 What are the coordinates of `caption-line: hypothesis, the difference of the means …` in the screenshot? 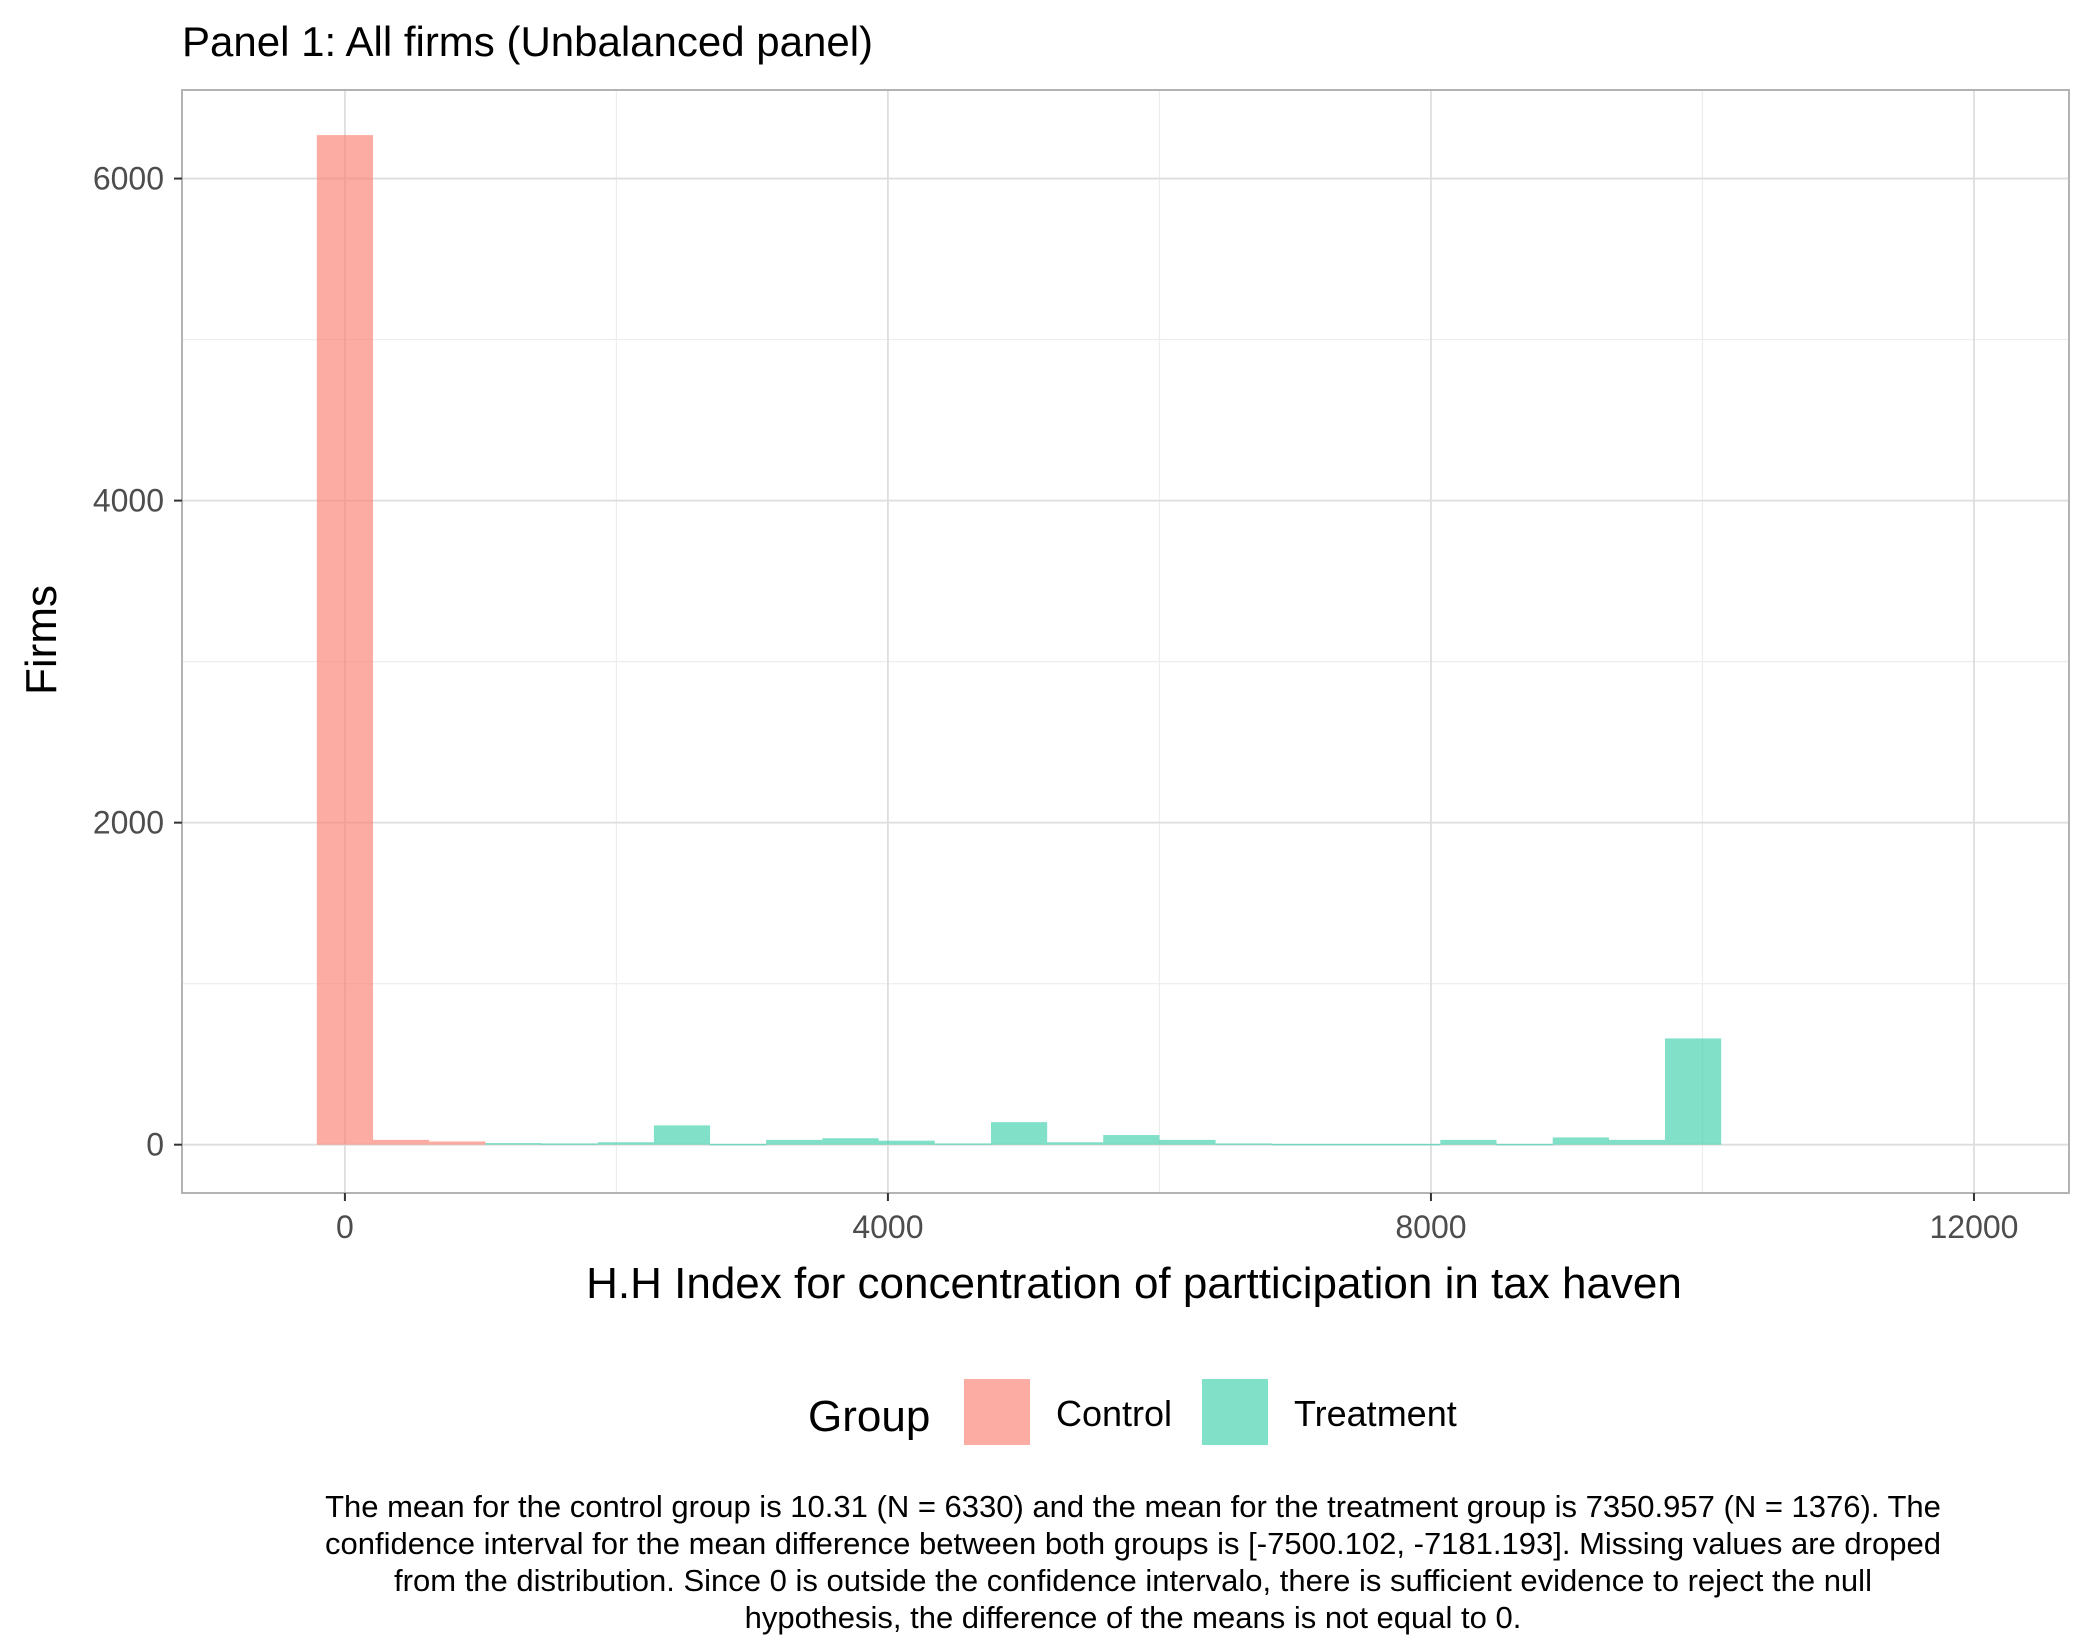 It's located at (1133, 1617).